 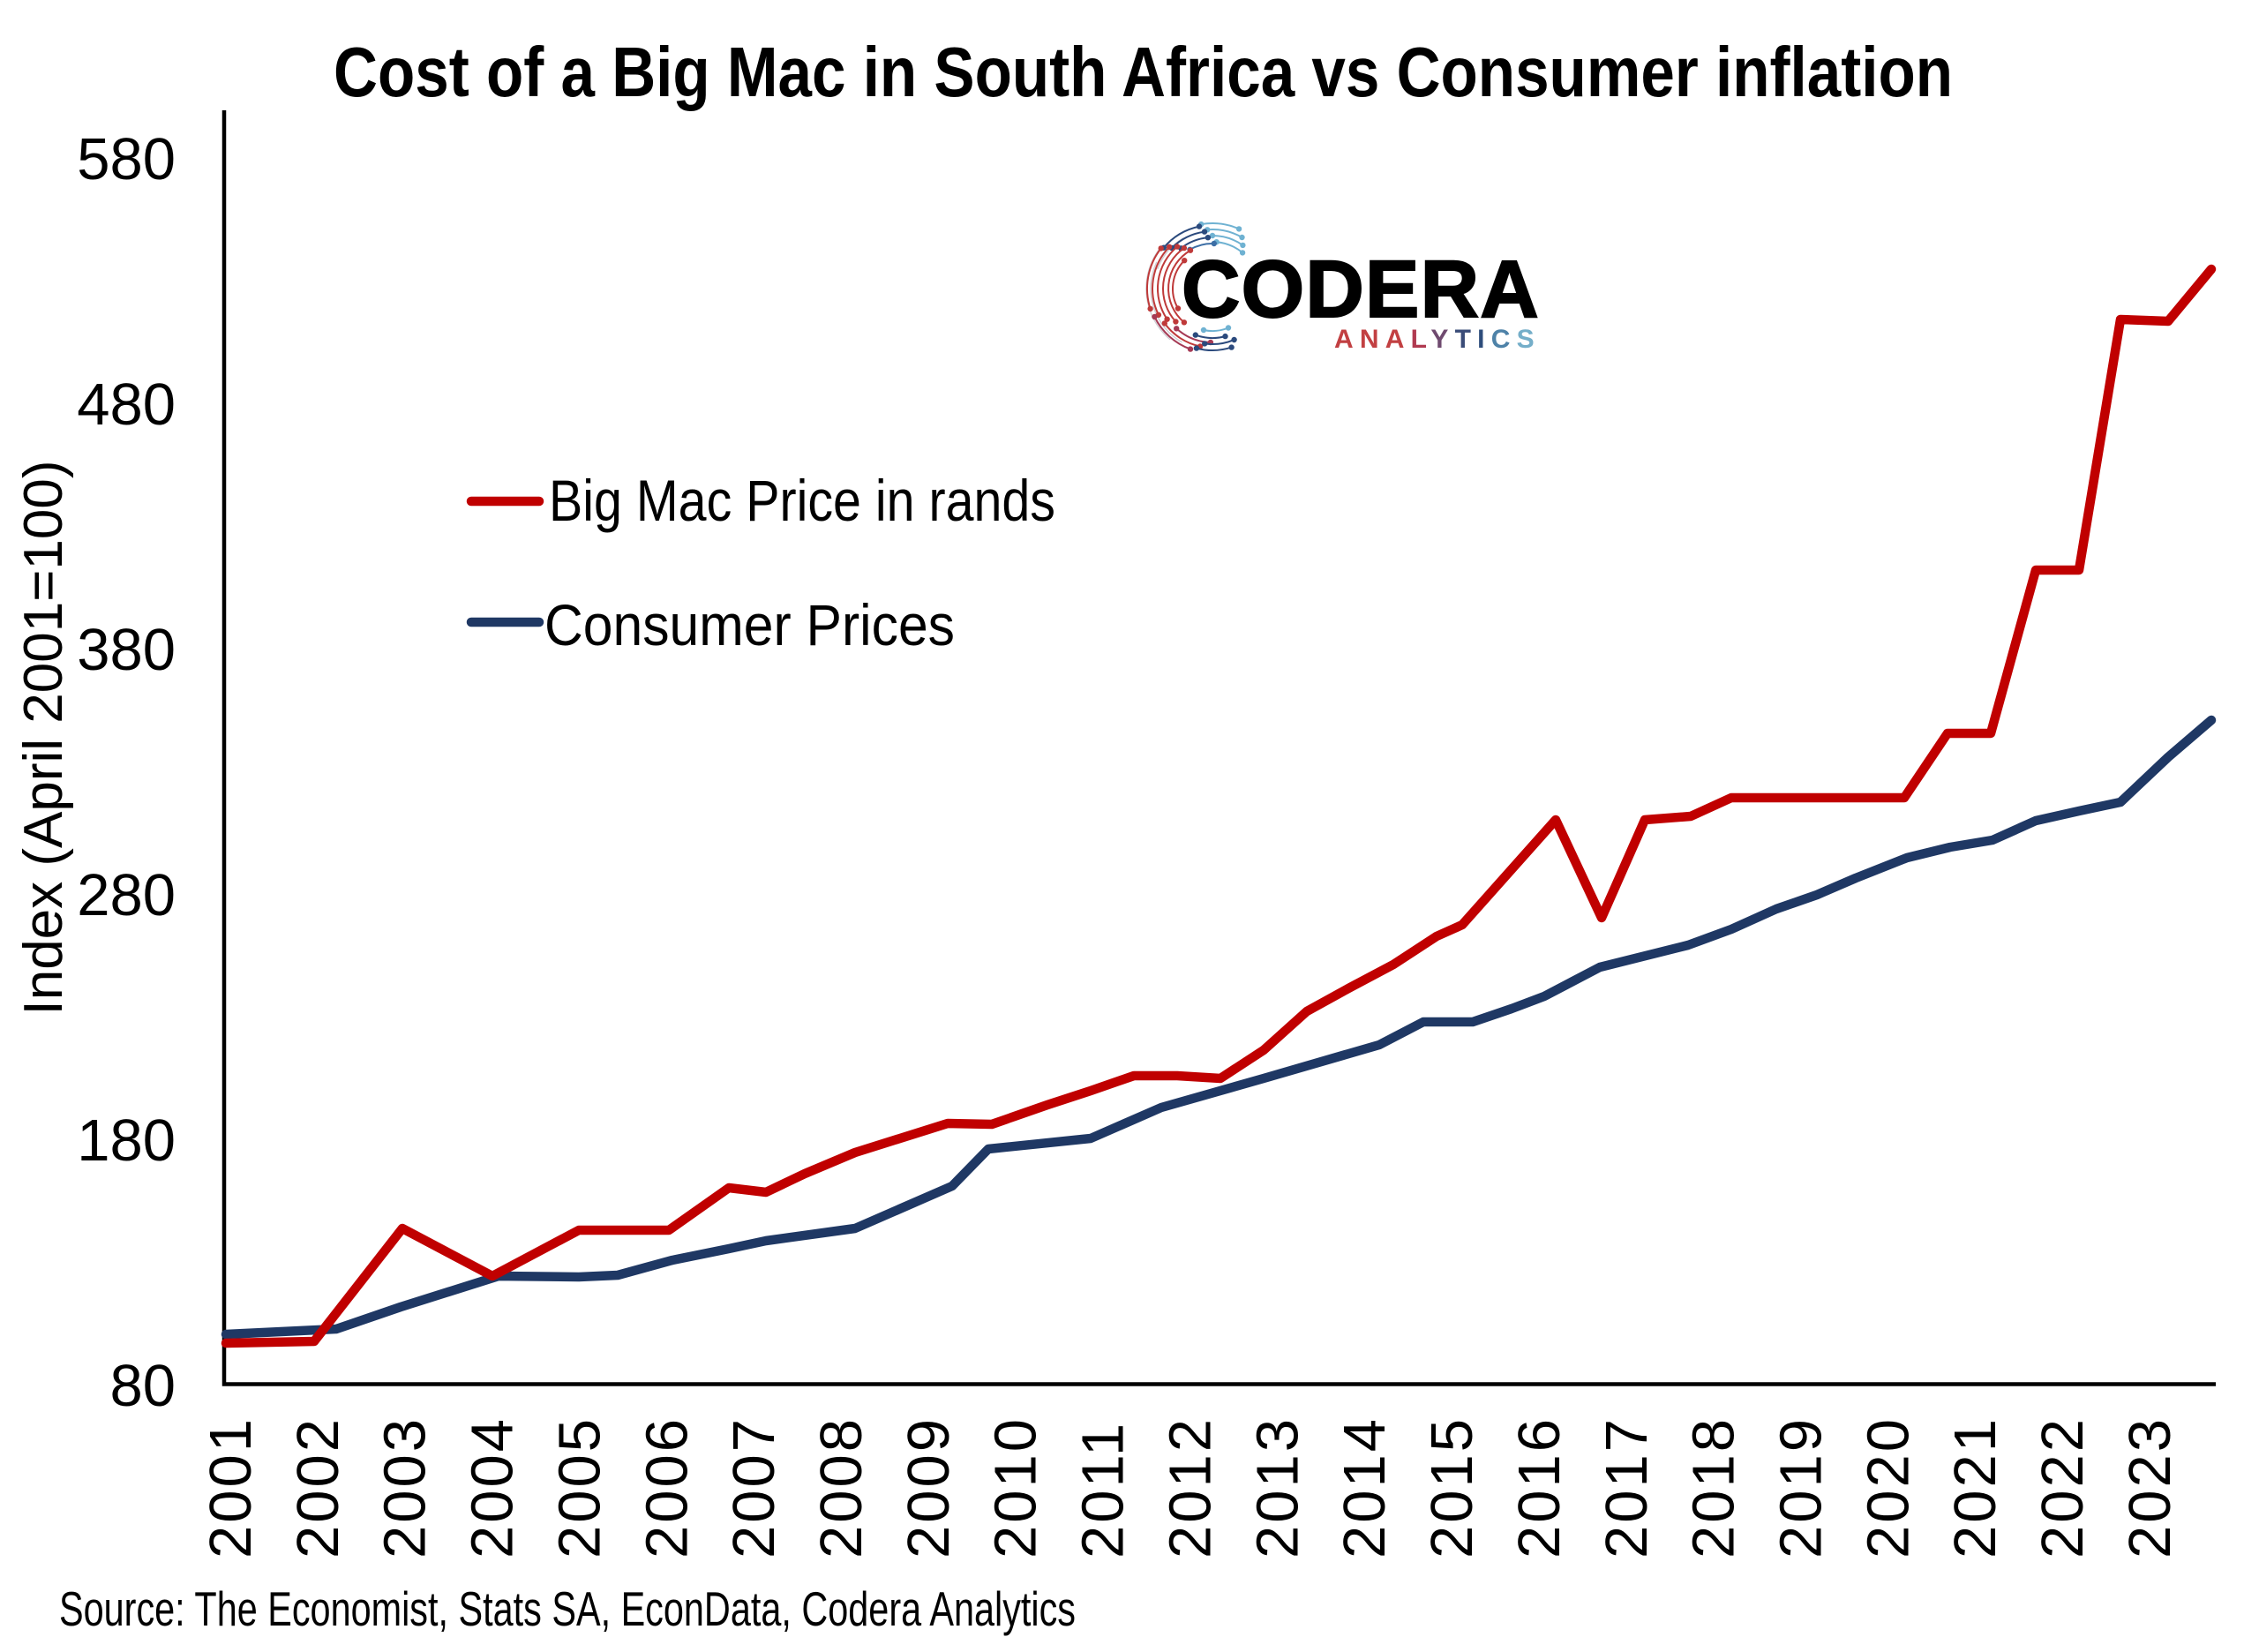 I want to click on svg-text: 2002, so click(x=318, y=1487).